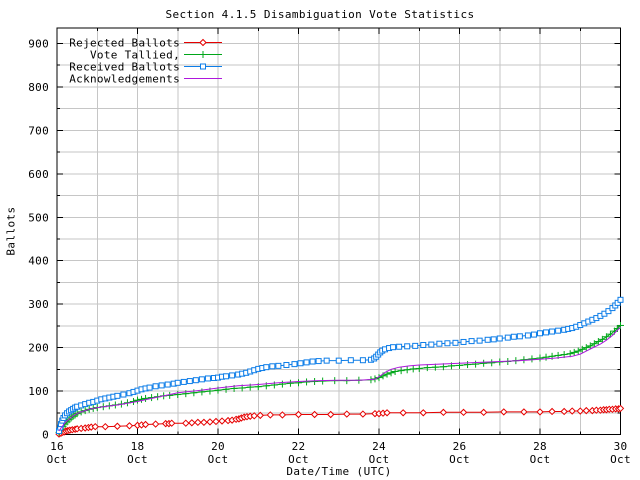  Describe the element at coordinates (124, 79) in the screenshot. I see `legend-label-3: Acknowledgements` at that location.